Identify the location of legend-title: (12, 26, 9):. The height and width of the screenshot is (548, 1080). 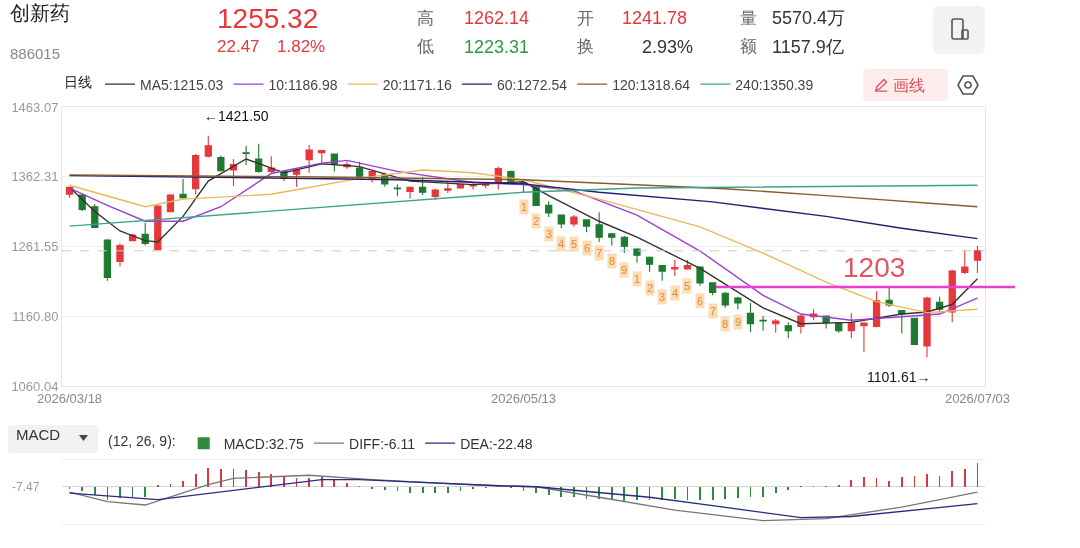
(142, 440).